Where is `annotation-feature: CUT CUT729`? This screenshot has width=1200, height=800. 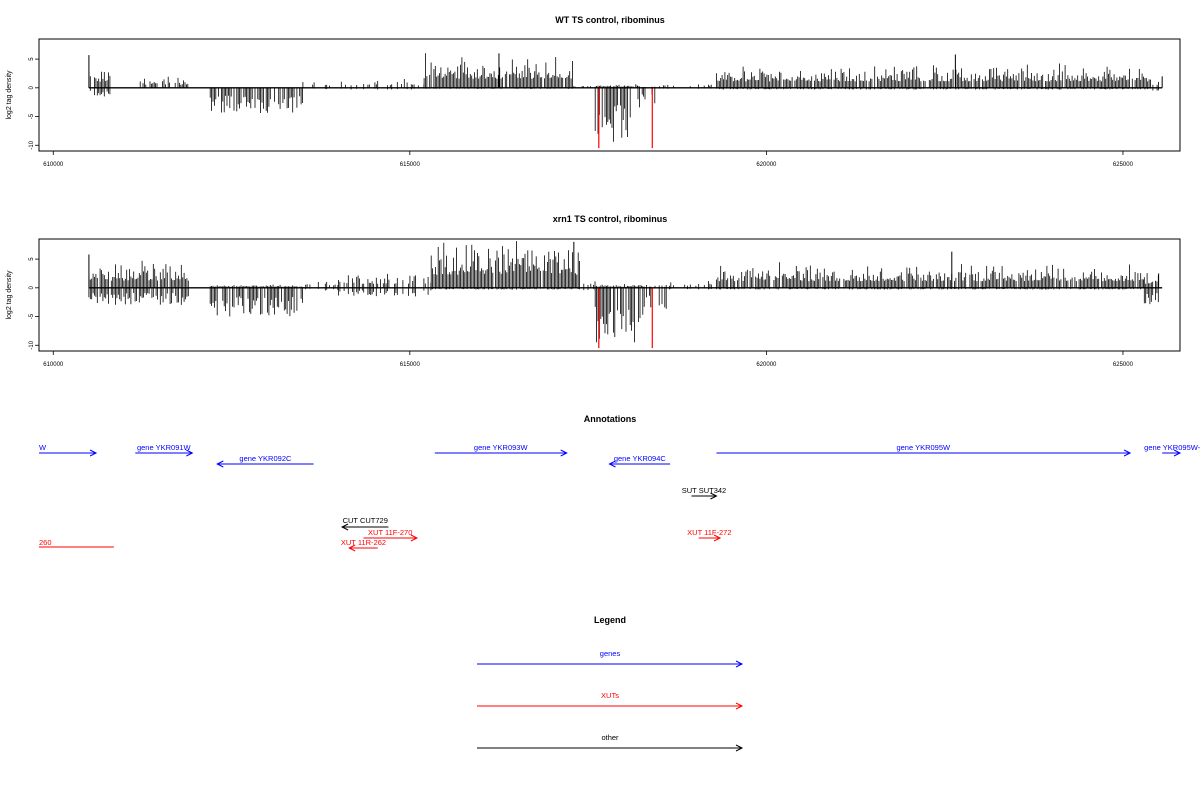 annotation-feature: CUT CUT729 is located at coordinates (364, 523).